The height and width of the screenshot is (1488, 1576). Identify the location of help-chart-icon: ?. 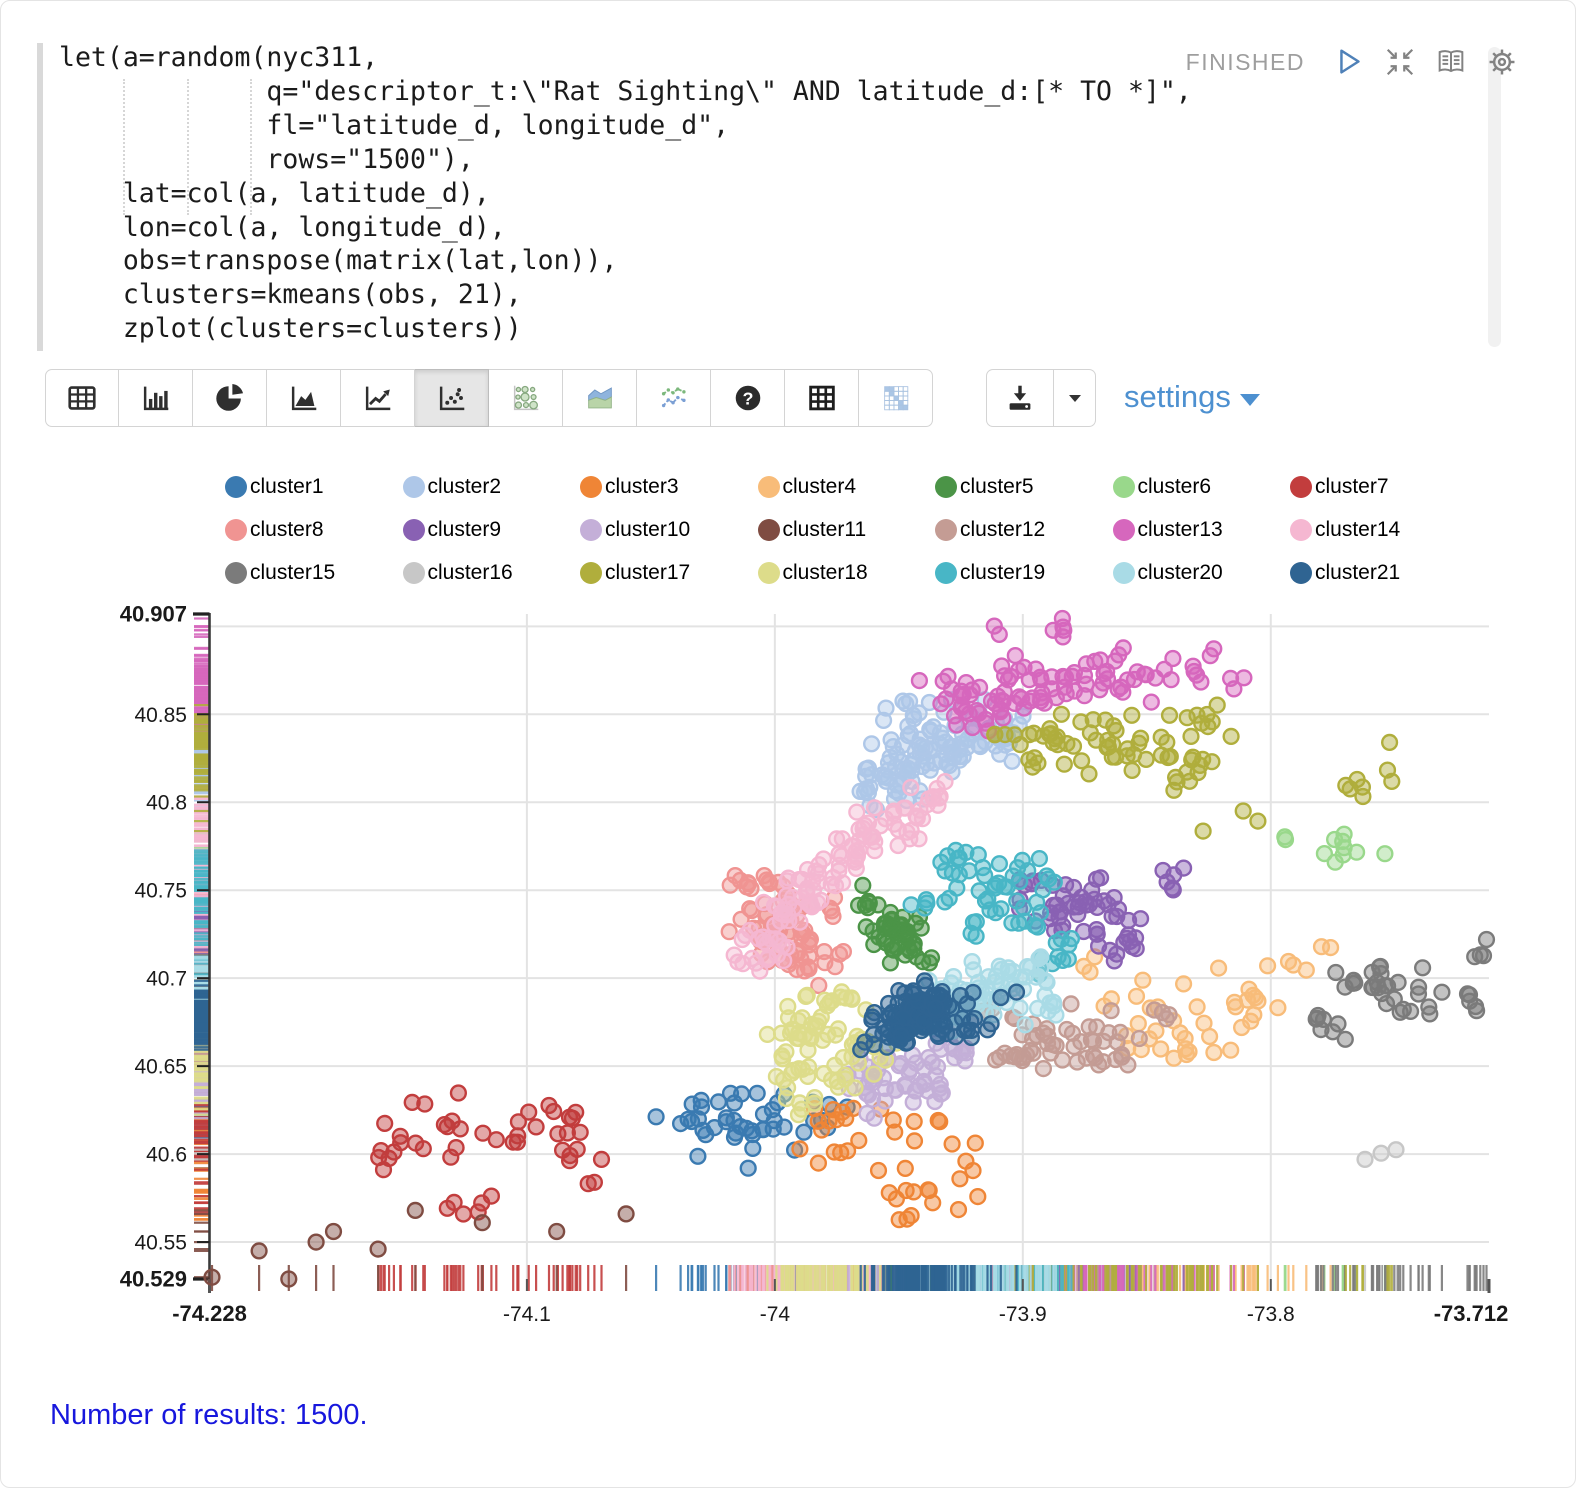
(747, 398).